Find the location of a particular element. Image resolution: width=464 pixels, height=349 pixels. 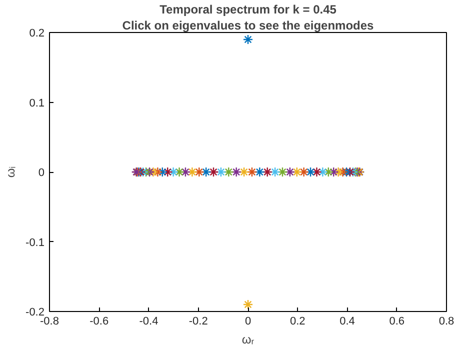

x-tick-label: 0.8 is located at coordinates (446, 322).